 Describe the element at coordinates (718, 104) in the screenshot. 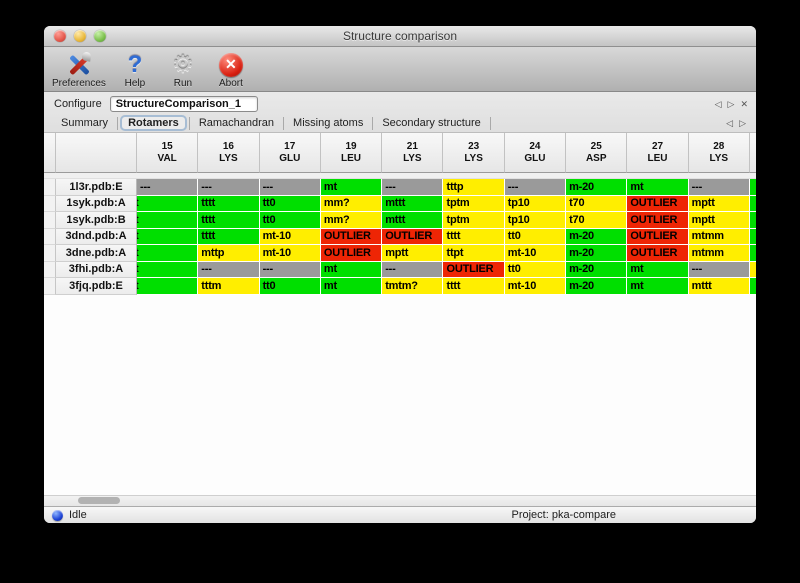

I see `prev-config-arrow-button: ◁` at that location.